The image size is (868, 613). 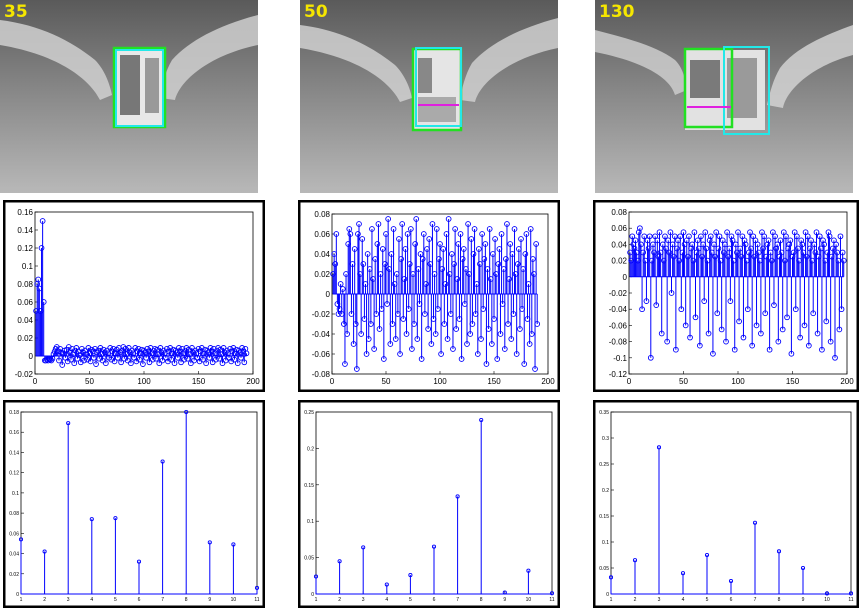 What do you see at coordinates (618, 374) in the screenshot?
I see `y-tick-label: -0.12` at bounding box center [618, 374].